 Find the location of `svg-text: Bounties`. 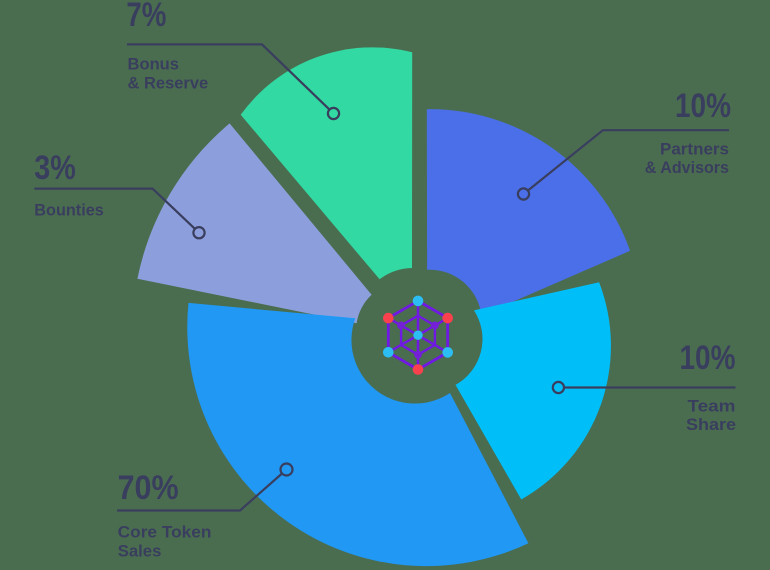

svg-text: Bounties is located at coordinates (69, 210).